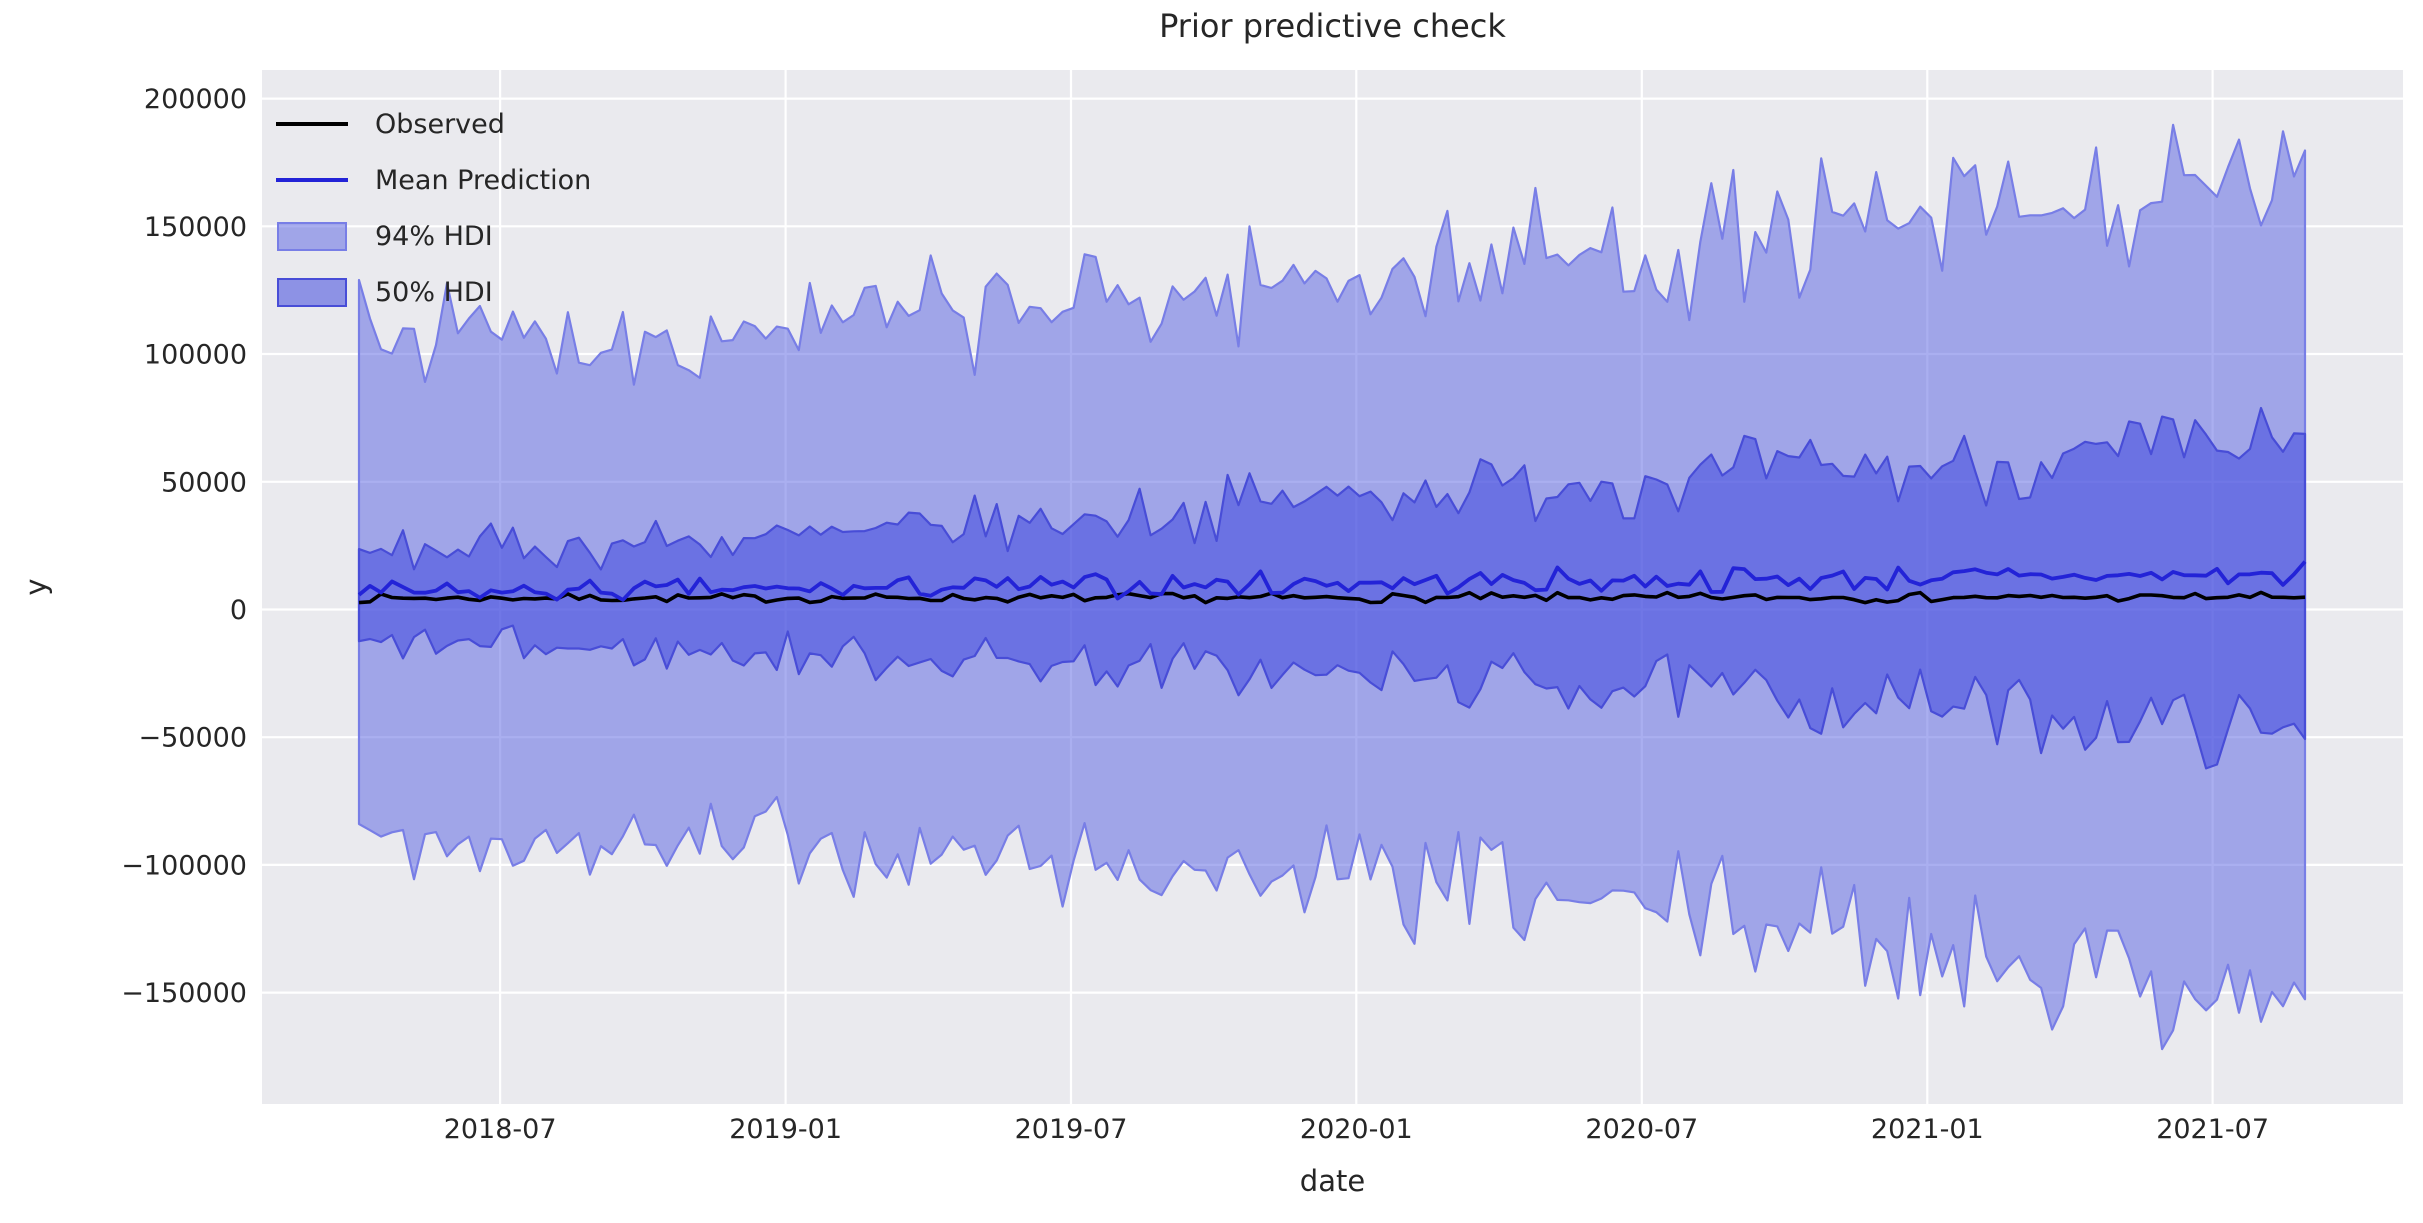  Describe the element at coordinates (192, 738) in the screenshot. I see `y-tick-label: −50000` at that location.